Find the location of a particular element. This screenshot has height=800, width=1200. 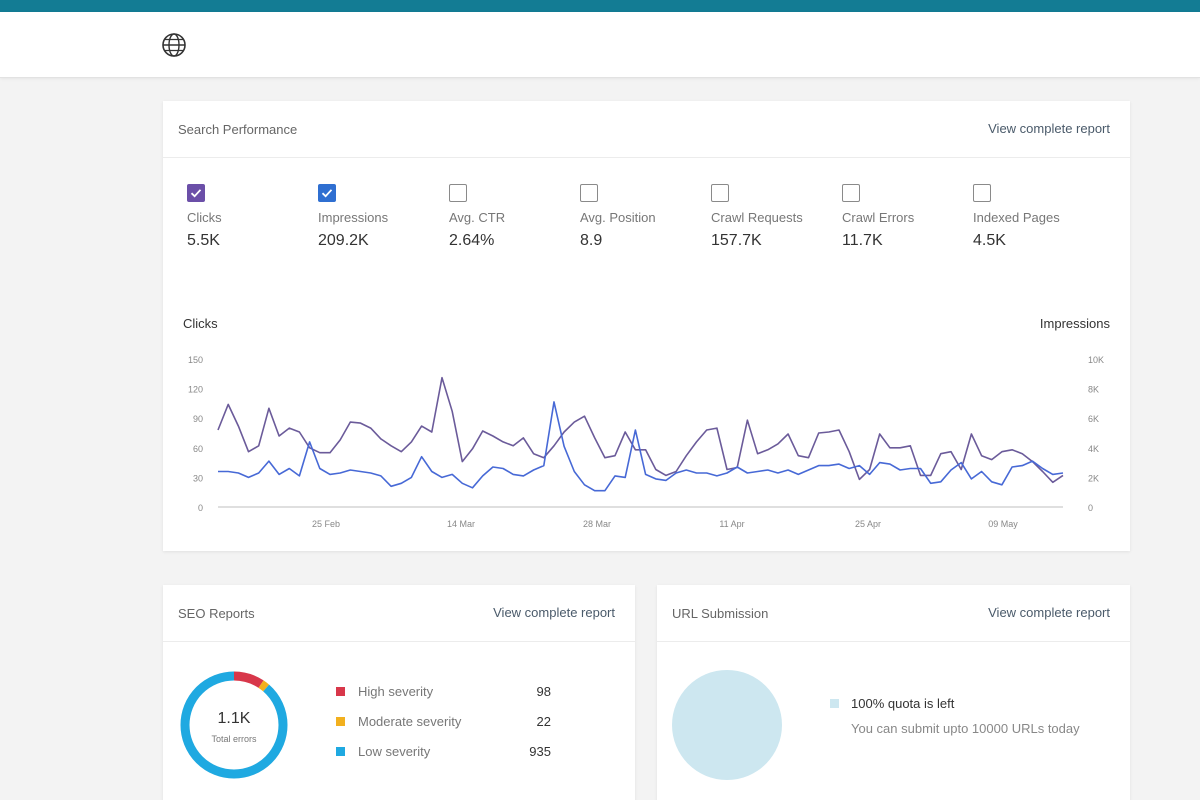

y-left-tick-label: 120 is located at coordinates (195, 390).